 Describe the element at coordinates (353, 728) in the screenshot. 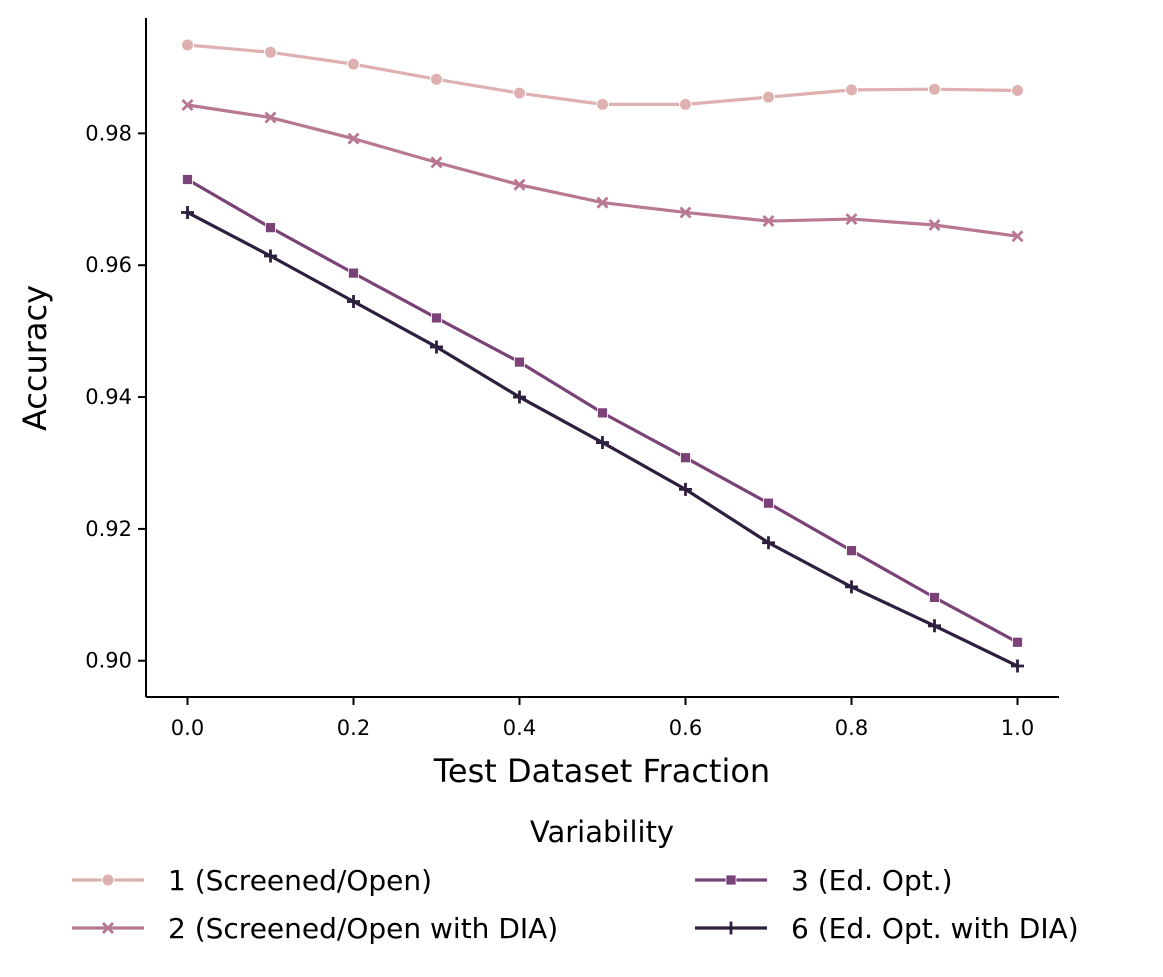

I see `x-tick-label: 0.2` at that location.